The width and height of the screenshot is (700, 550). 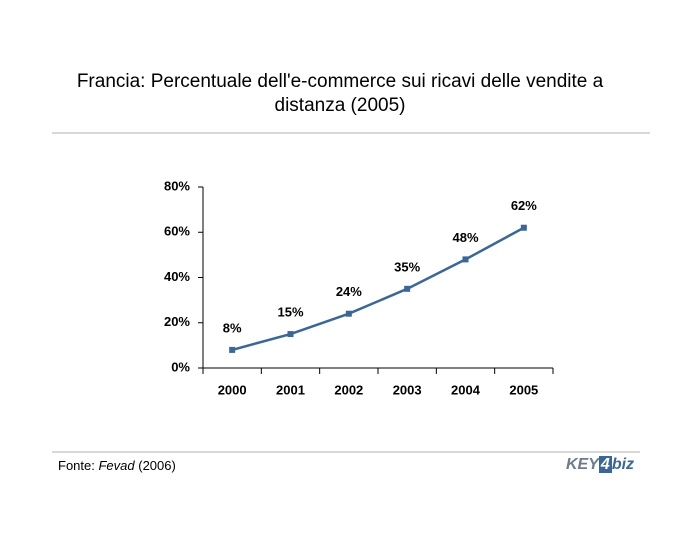 What do you see at coordinates (466, 389) in the screenshot?
I see `x-tick-label: 2004` at bounding box center [466, 389].